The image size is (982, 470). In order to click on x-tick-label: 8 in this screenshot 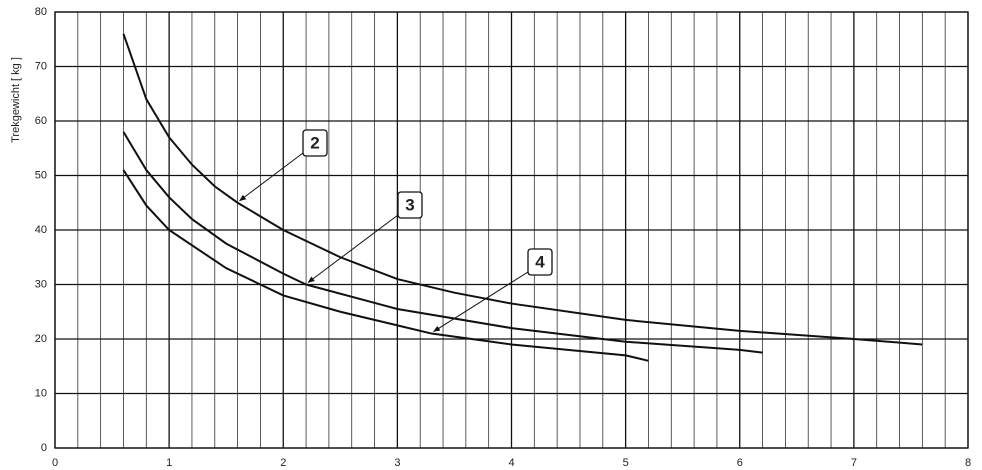, I will do `click(968, 463)`.